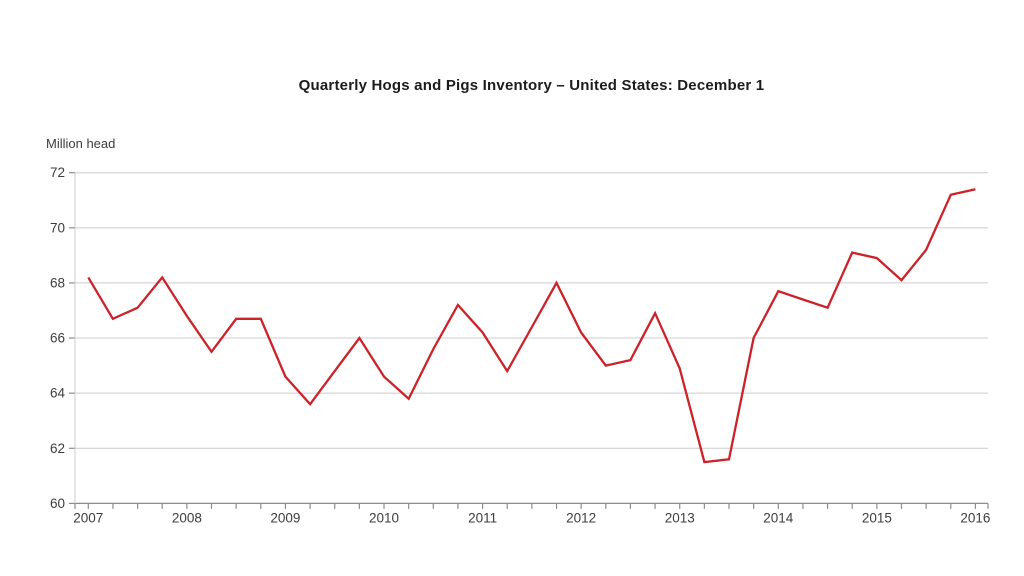 This screenshot has height=576, width=1024. I want to click on x-tick-label: 2012, so click(581, 517).